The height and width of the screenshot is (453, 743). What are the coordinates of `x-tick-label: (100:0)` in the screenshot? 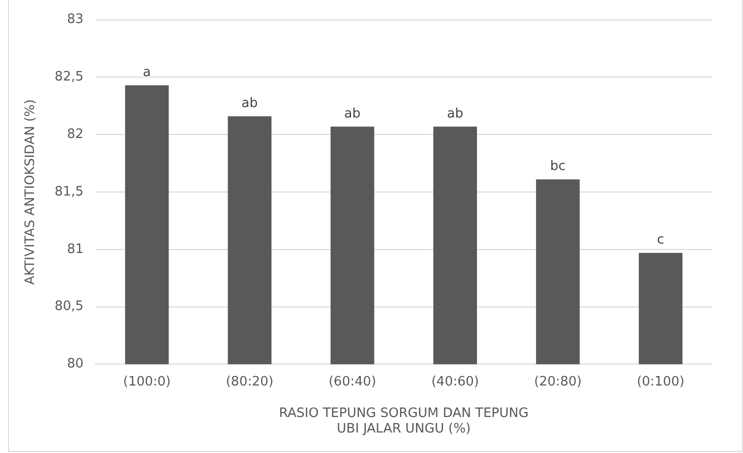 It's located at (147, 382).